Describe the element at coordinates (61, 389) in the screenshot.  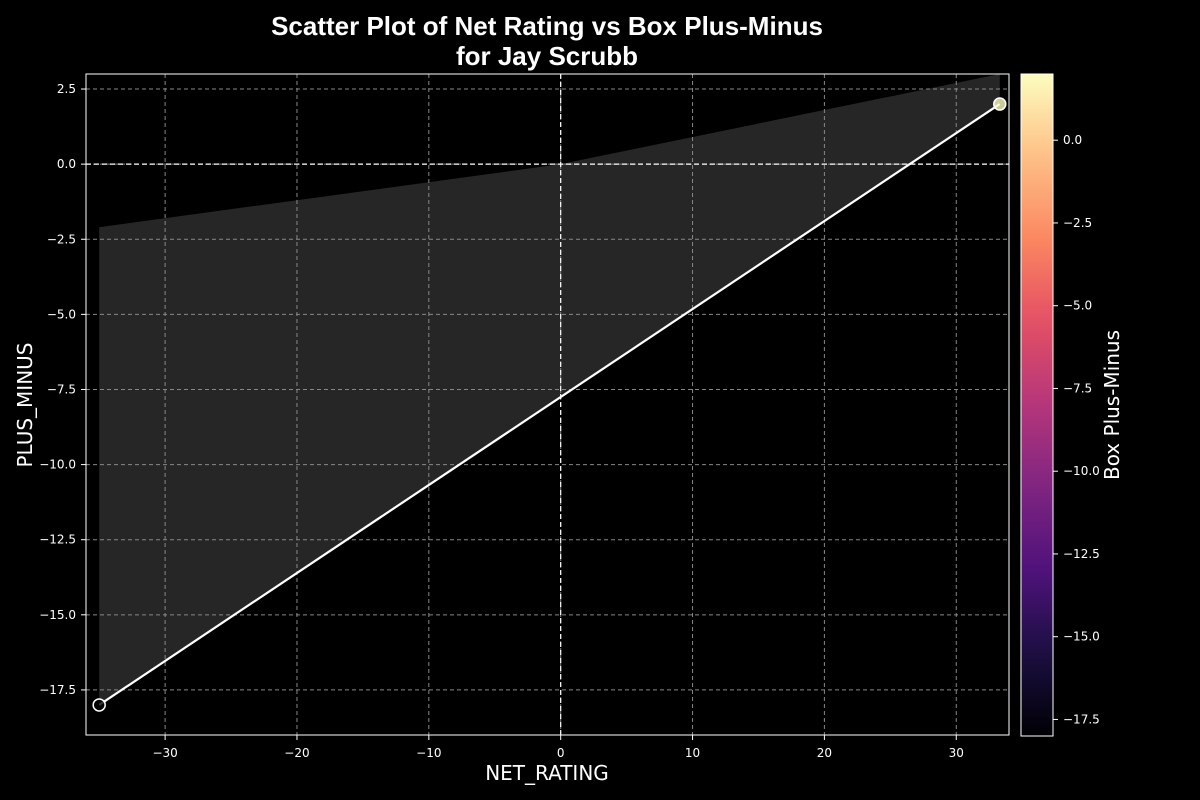
I see `y-tick-label: −7.5` at that location.